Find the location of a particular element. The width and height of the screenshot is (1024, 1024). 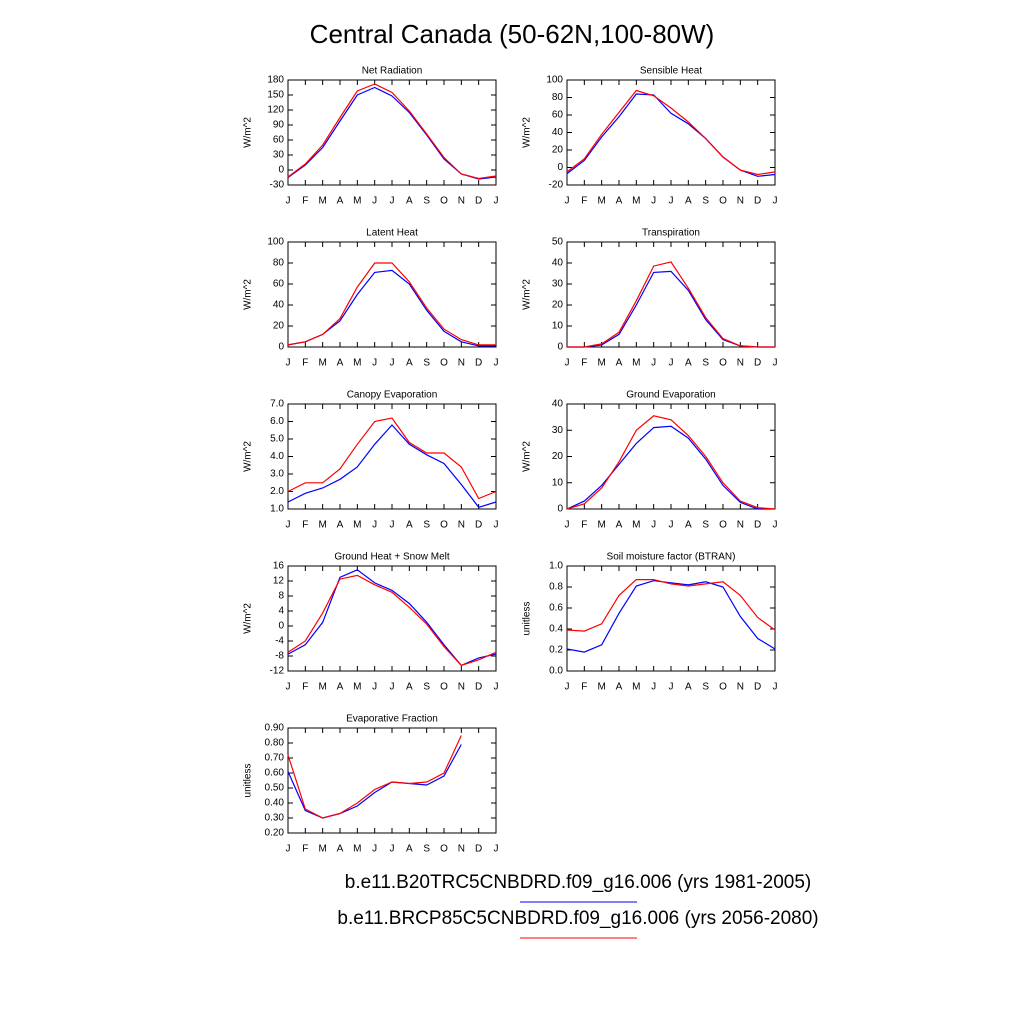

y-tick-label: 0.2 is located at coordinates (556, 650).